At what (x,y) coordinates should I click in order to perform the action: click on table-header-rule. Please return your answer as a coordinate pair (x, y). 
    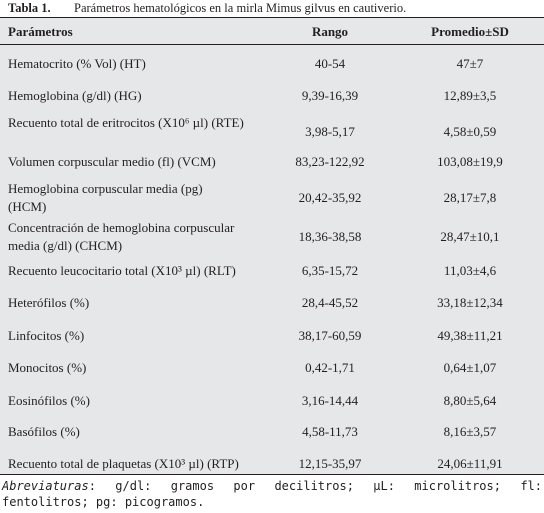
    Looking at the image, I should click on (272, 44).